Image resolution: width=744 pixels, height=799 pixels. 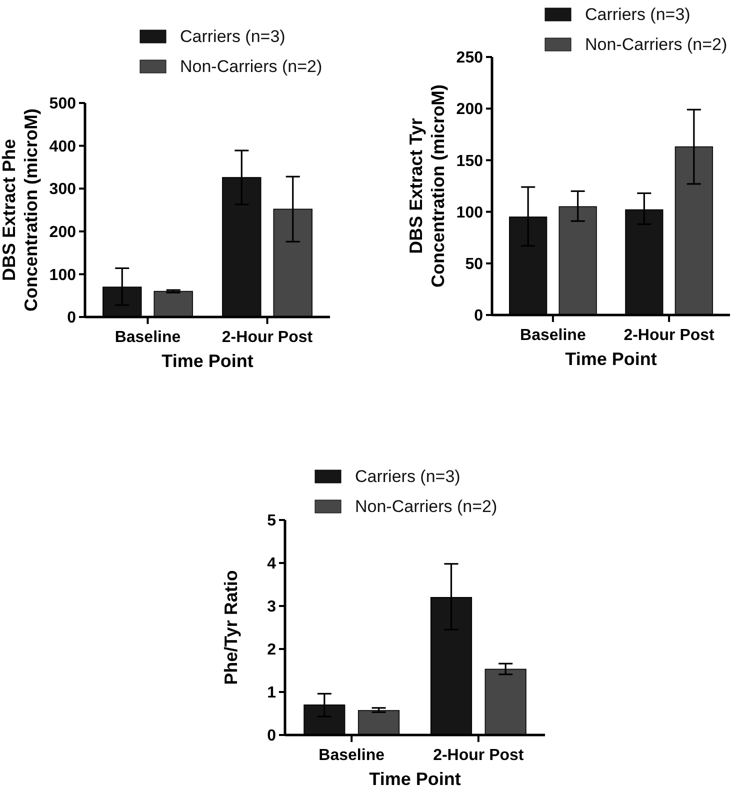 What do you see at coordinates (474, 264) in the screenshot?
I see `y-tick-label: 50` at bounding box center [474, 264].